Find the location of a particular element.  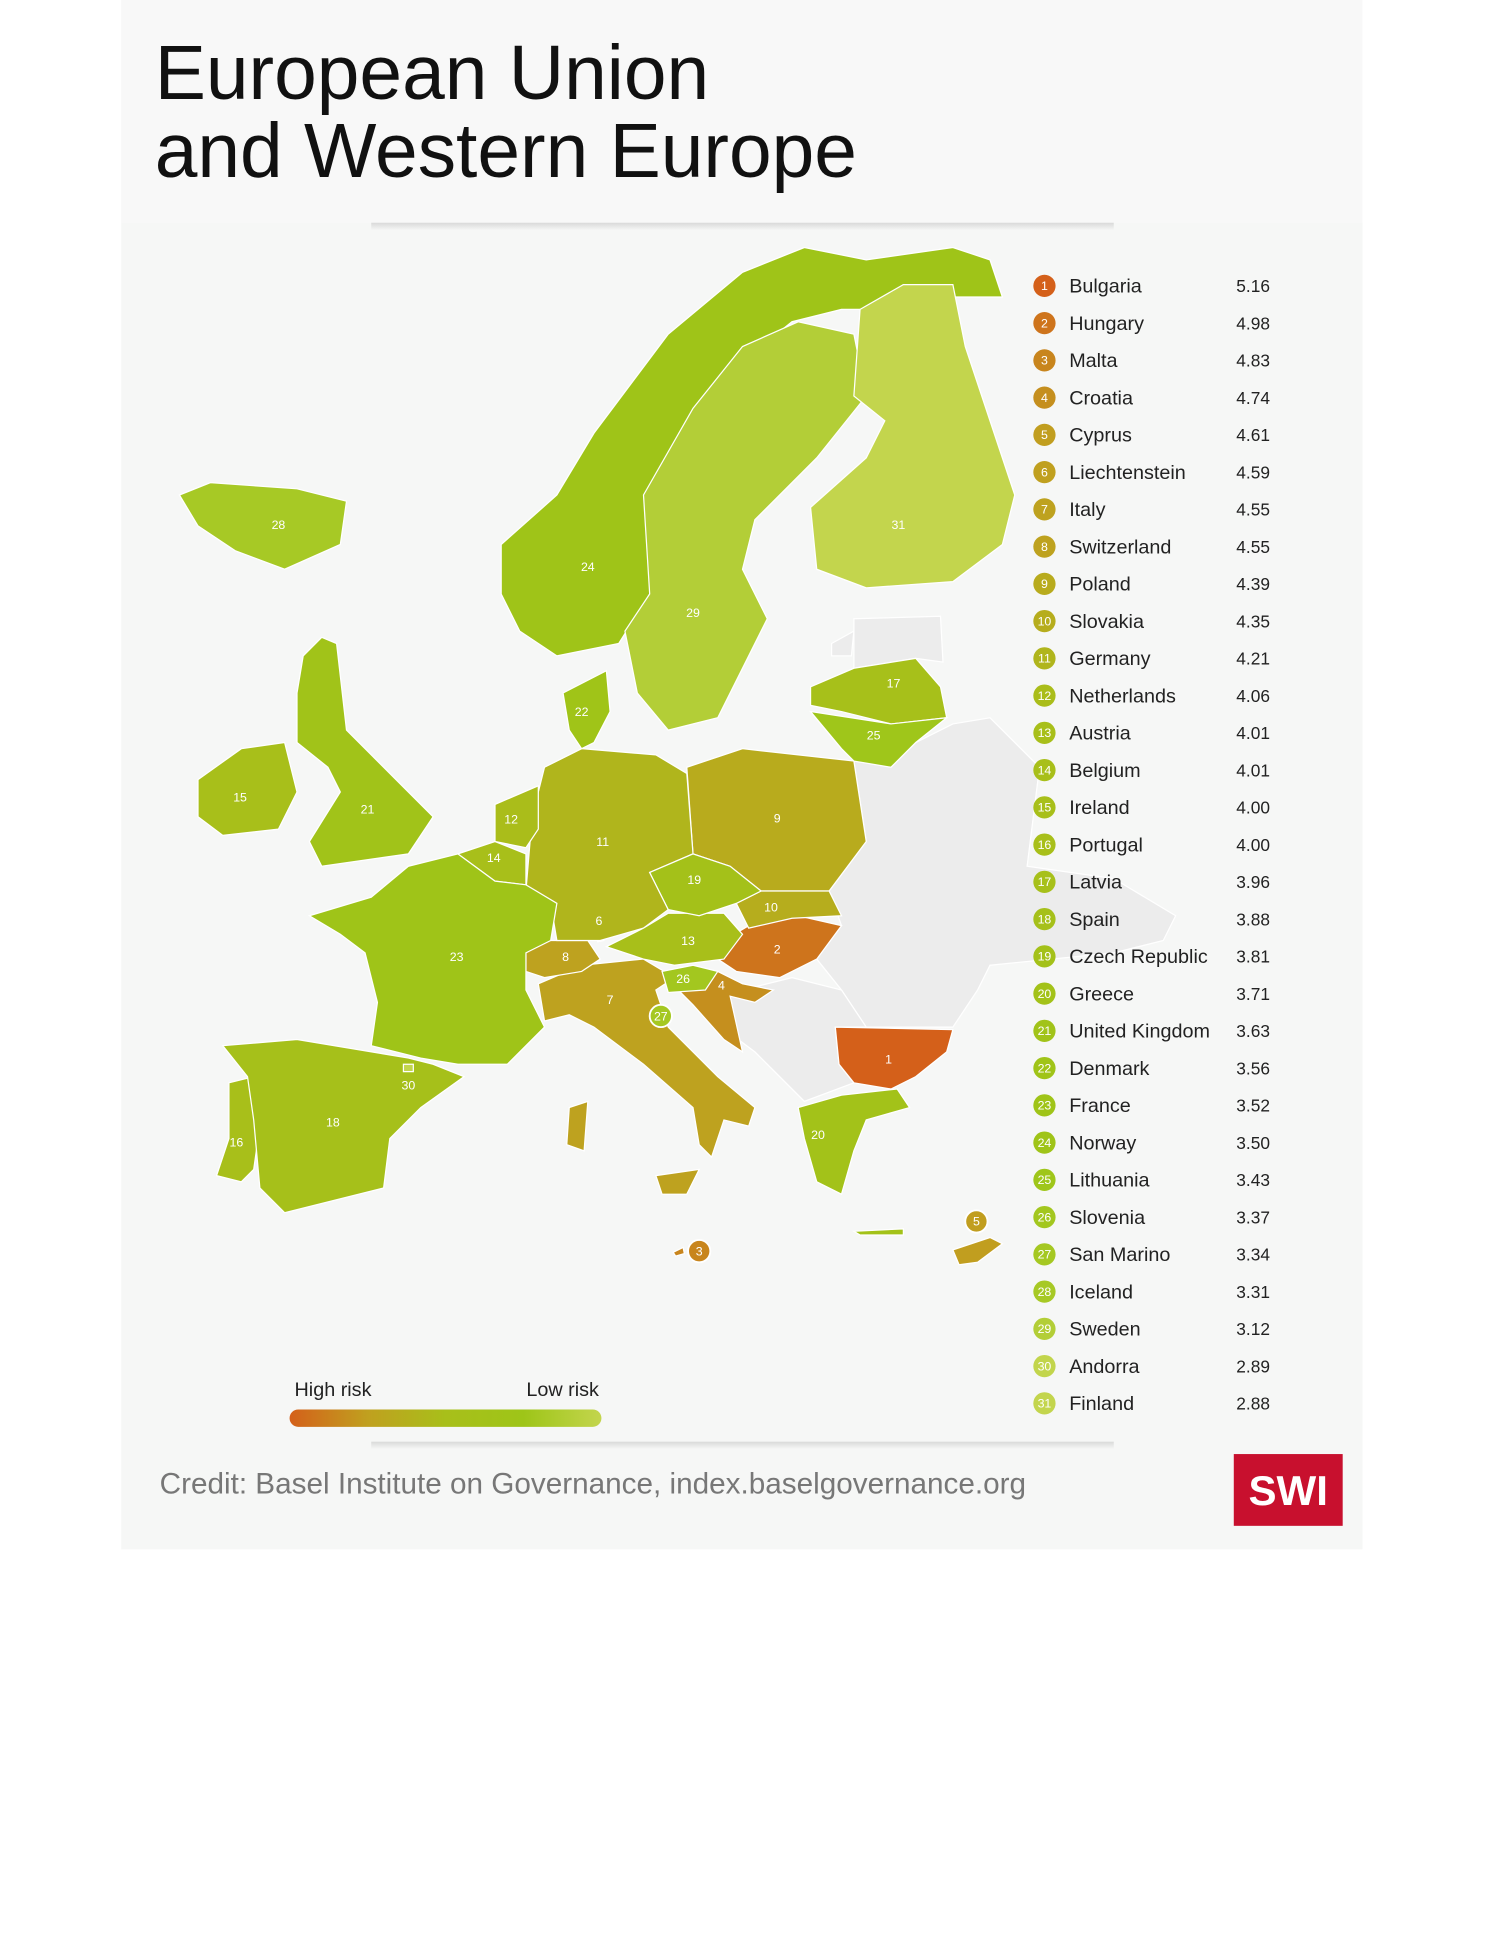

map-label: 24 is located at coordinates (588, 567).